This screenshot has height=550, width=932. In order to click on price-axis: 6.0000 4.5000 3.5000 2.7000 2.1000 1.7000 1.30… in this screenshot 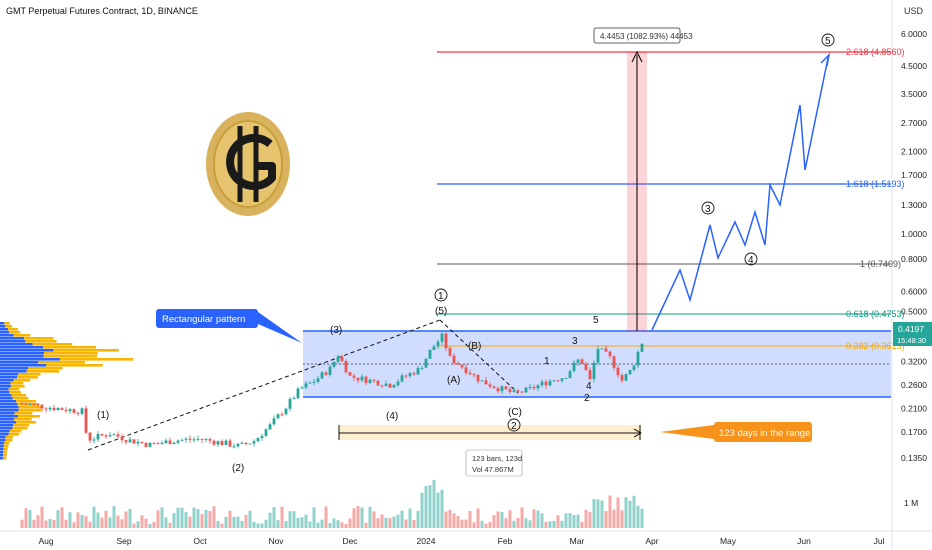, I will do `click(914, 246)`.